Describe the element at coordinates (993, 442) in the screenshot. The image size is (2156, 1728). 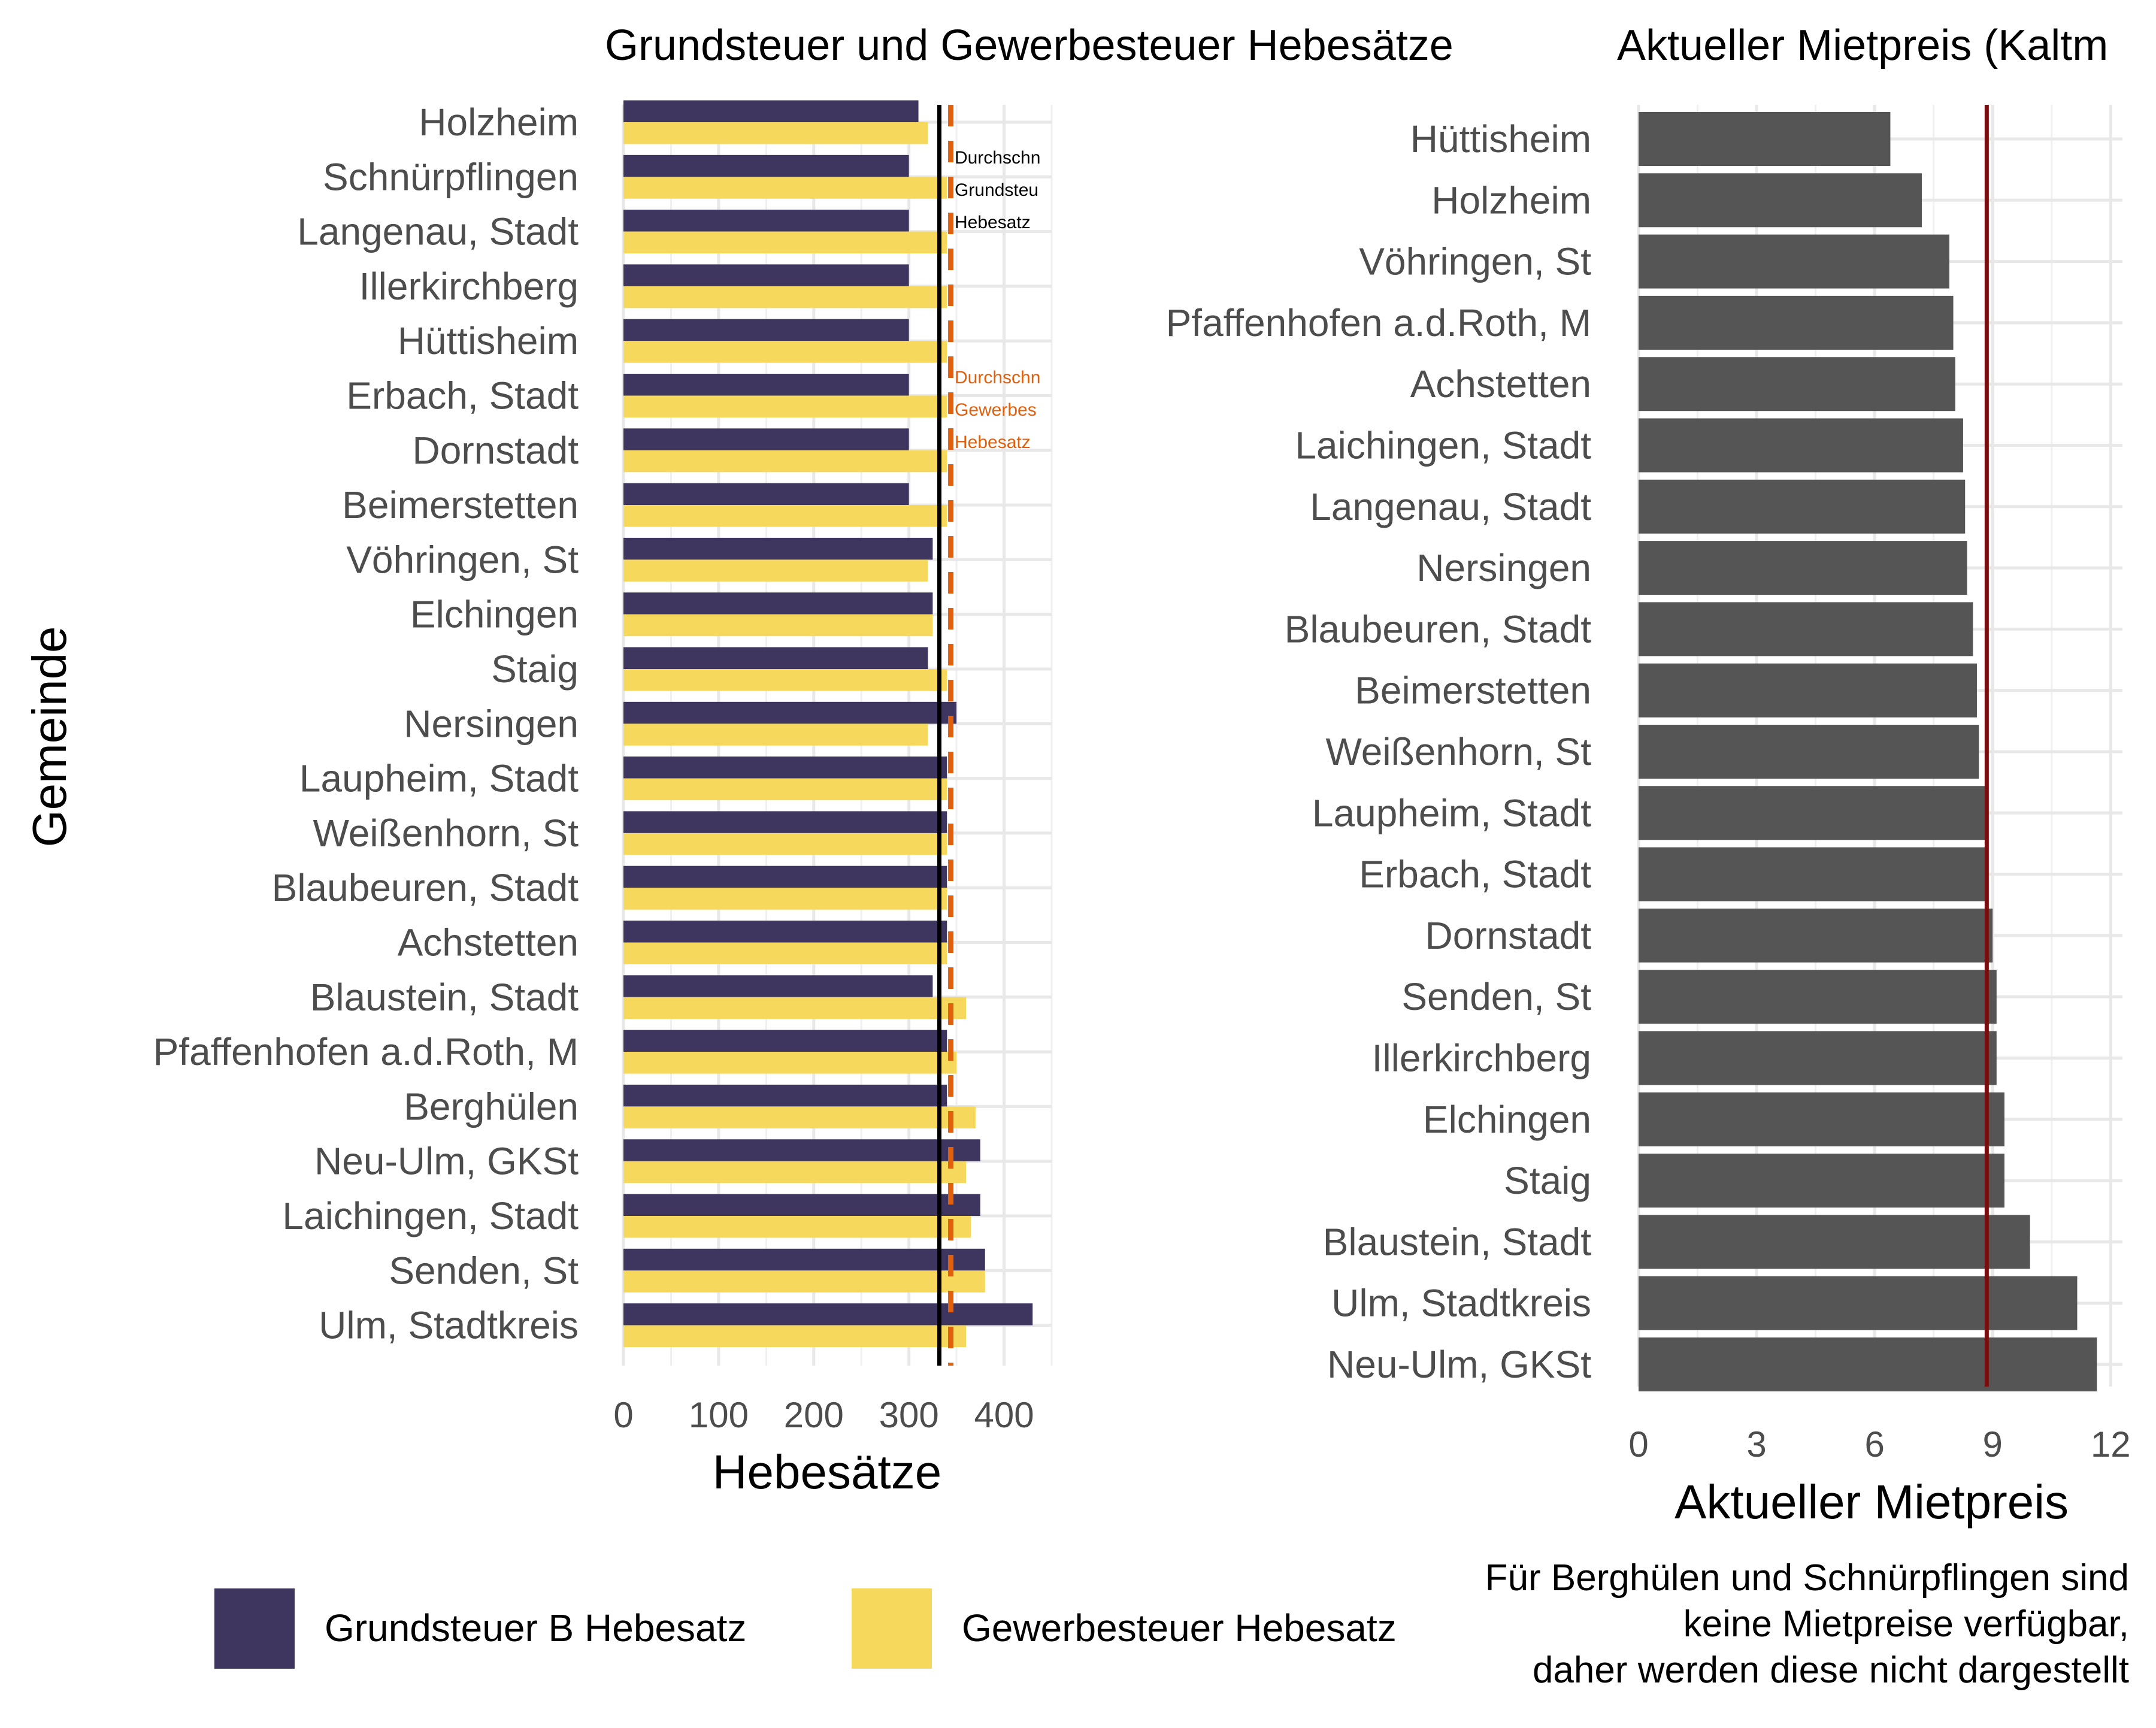
I see `mean-label-gewerbesteuer: Hebesatz` at that location.